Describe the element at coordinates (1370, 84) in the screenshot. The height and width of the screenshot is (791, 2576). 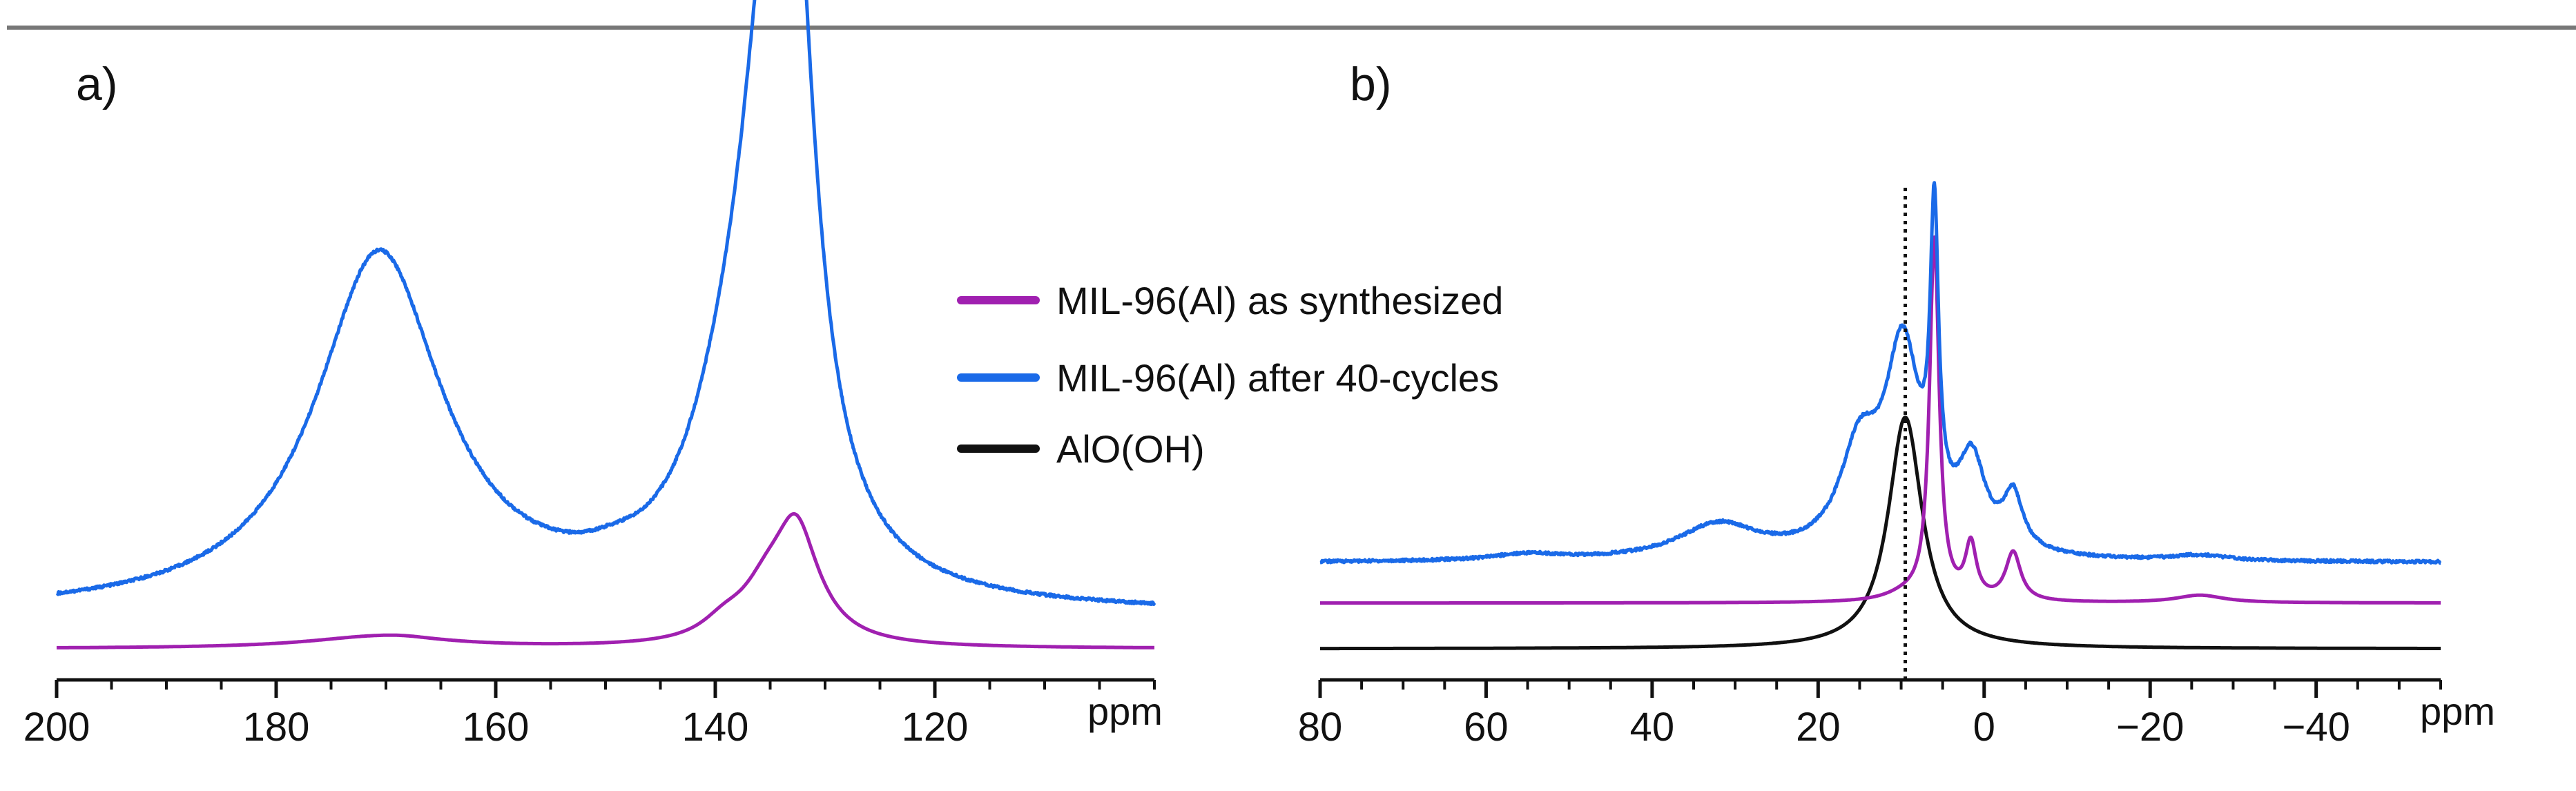
I see `panel-b-label: b)` at that location.